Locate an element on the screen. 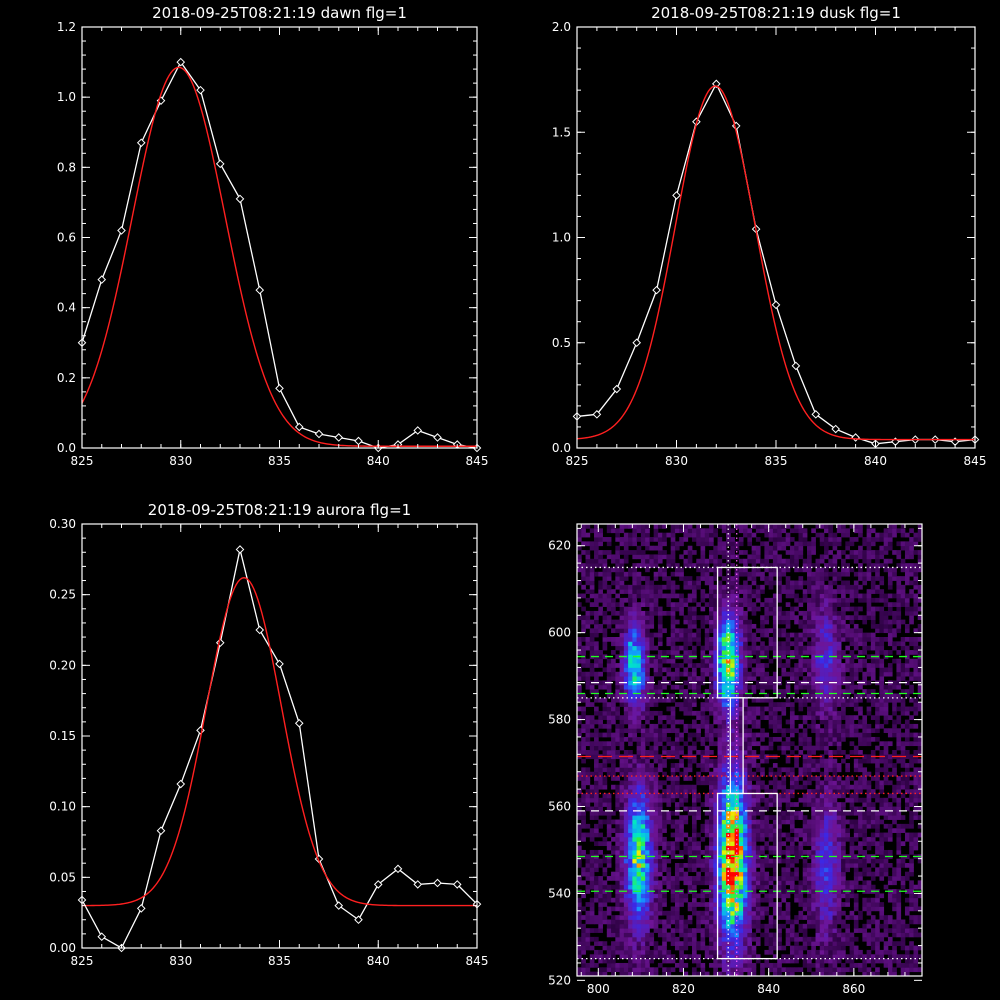 Image resolution: width=1000 pixels, height=1000 pixels. data-point is located at coordinates (597, 414).